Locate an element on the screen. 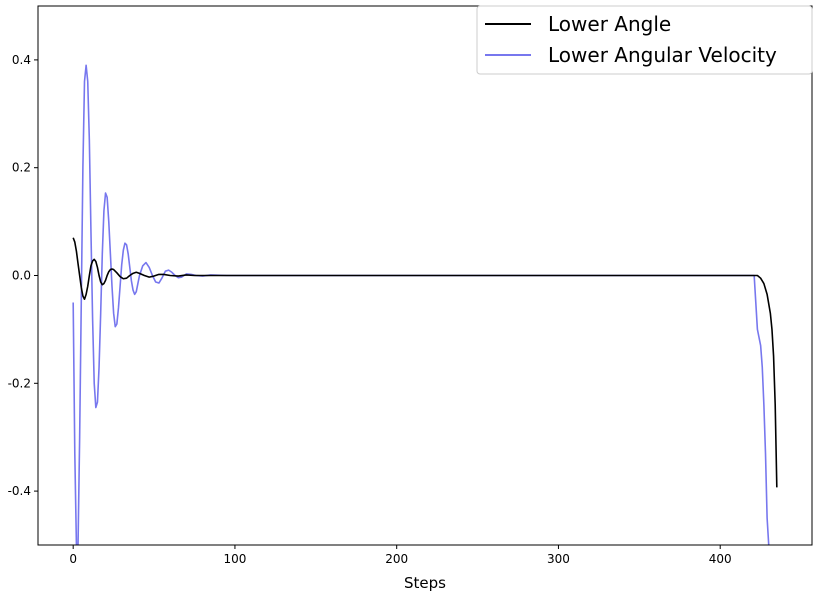  x-tick-label: 0 is located at coordinates (73, 559).